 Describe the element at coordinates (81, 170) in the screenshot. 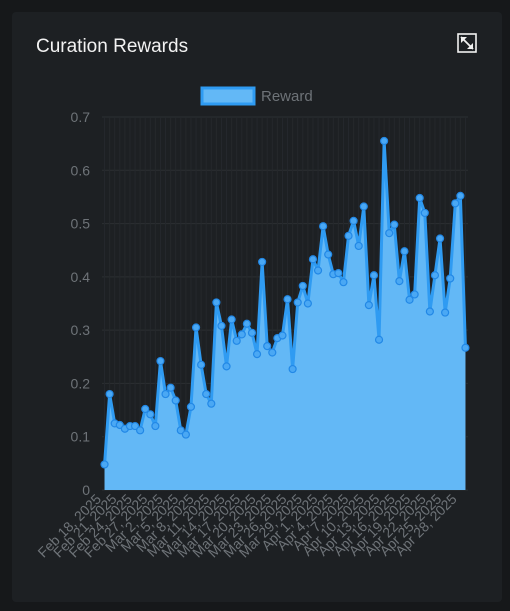

I see `y-tick-label: 0.6` at that location.